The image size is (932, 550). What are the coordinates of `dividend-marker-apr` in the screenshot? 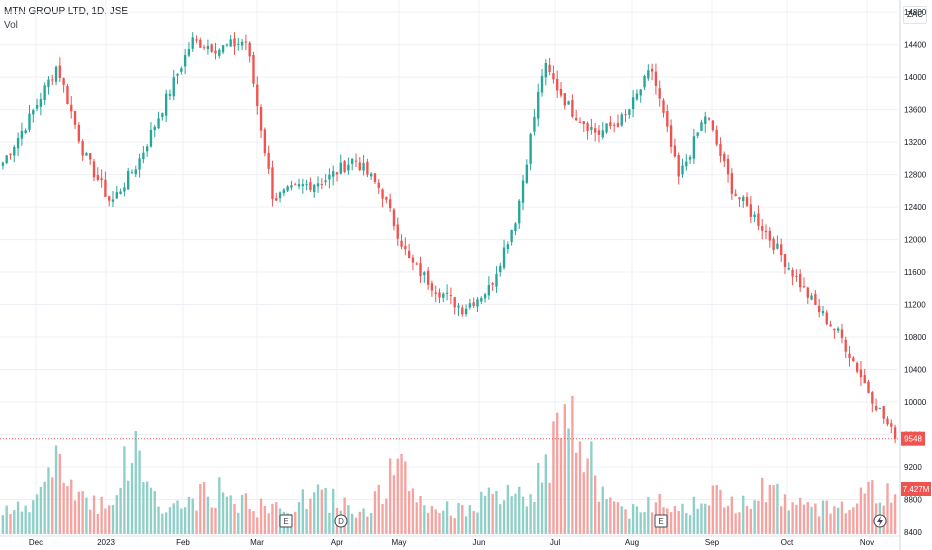 It's located at (341, 521).